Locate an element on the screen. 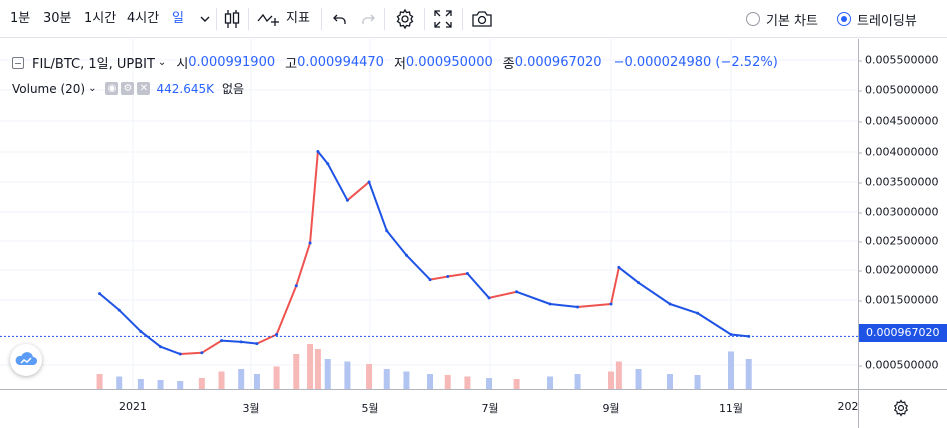 This screenshot has height=428, width=947. price-tick: 0.004000000 is located at coordinates (898, 152).